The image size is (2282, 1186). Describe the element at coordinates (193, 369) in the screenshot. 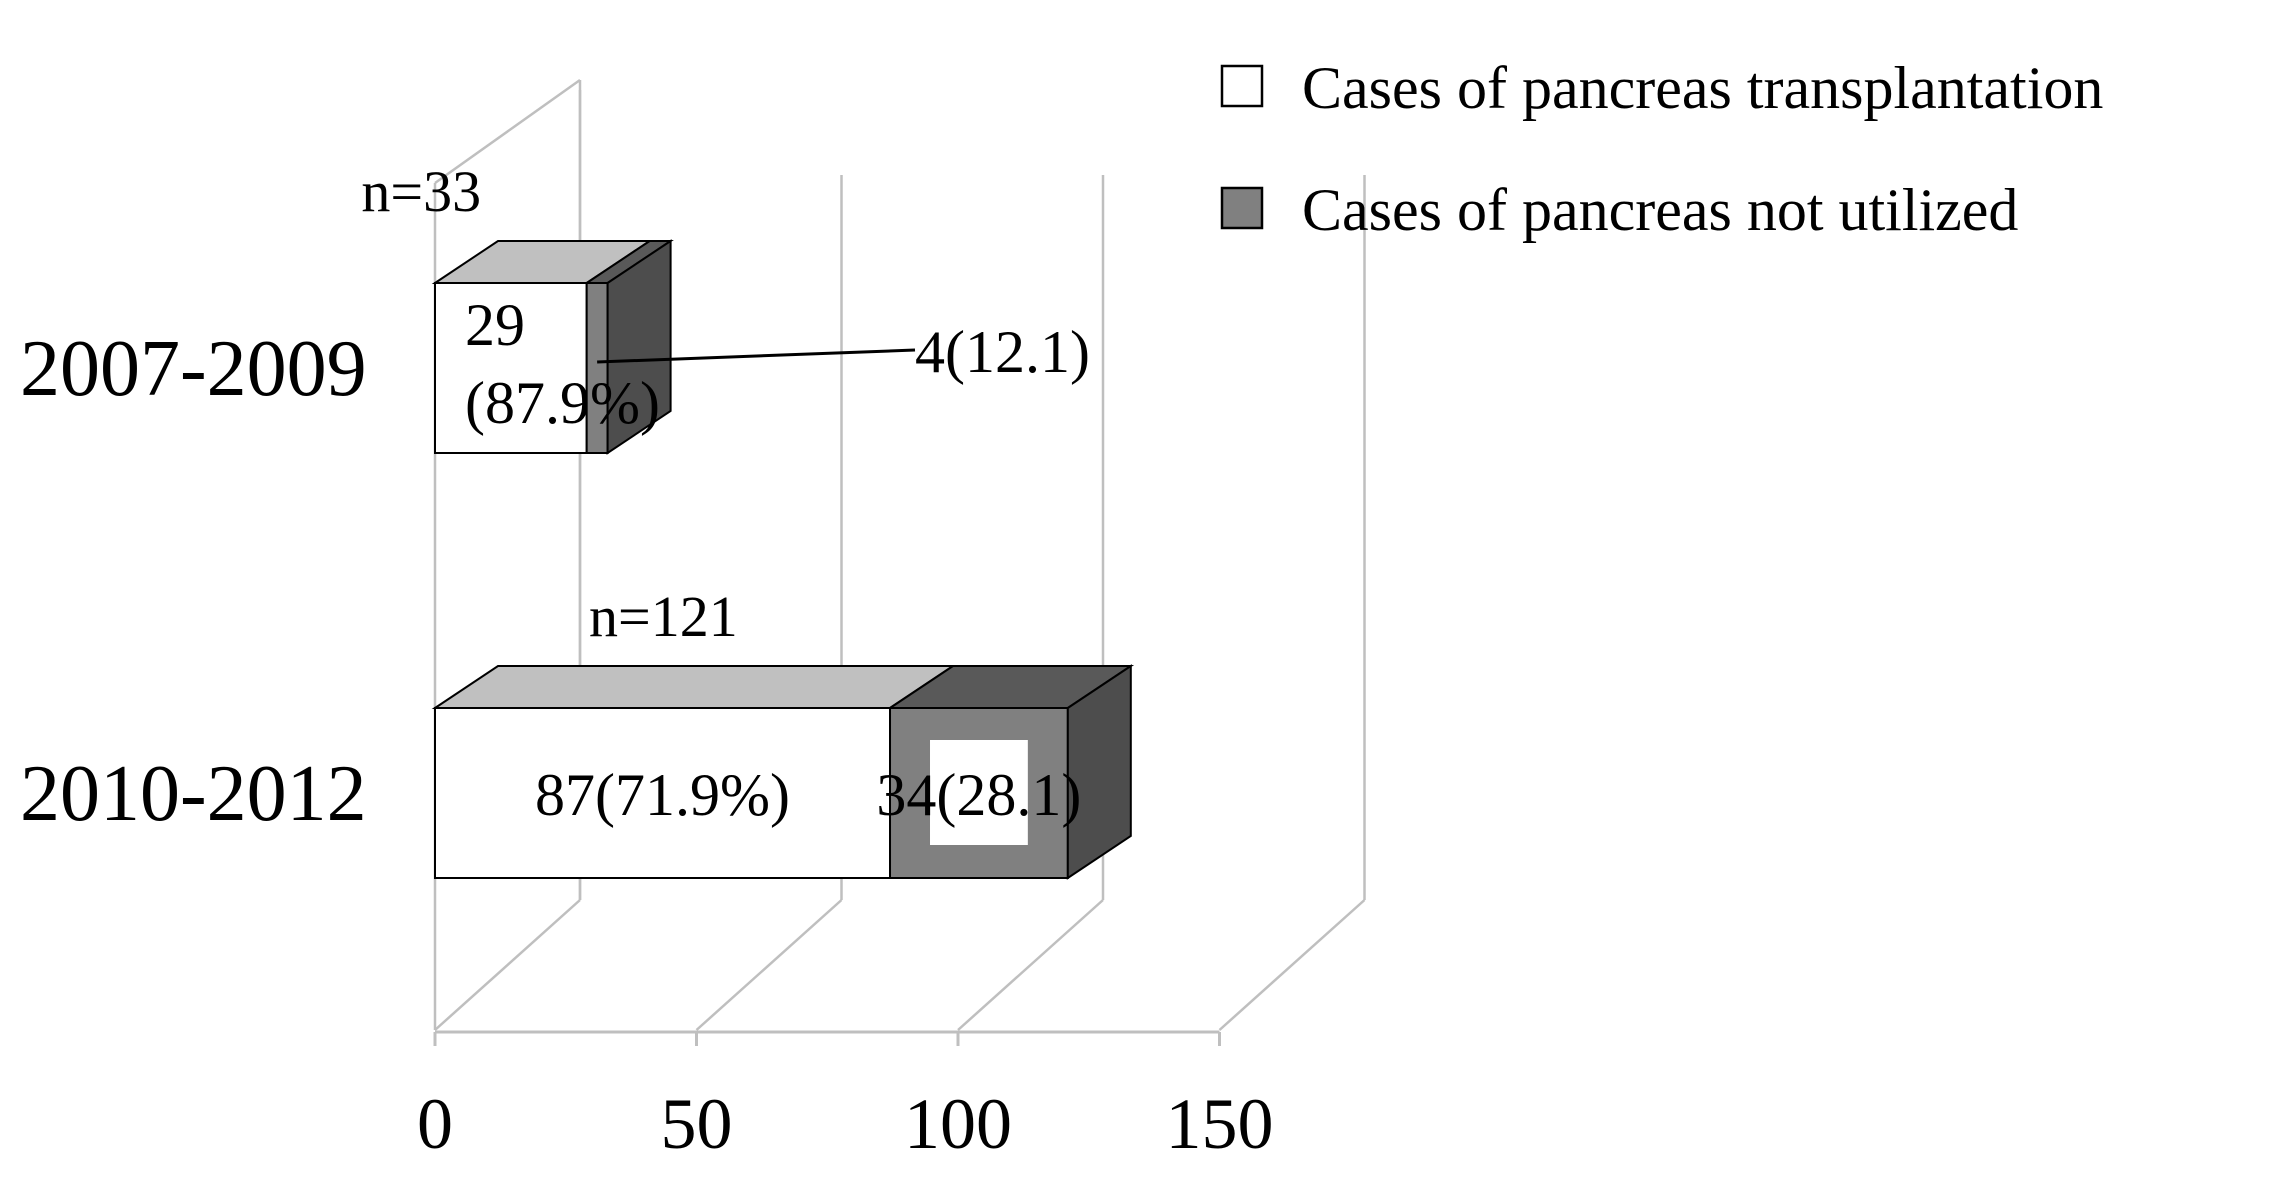

I see `y-category-label: 2007-2009` at that location.